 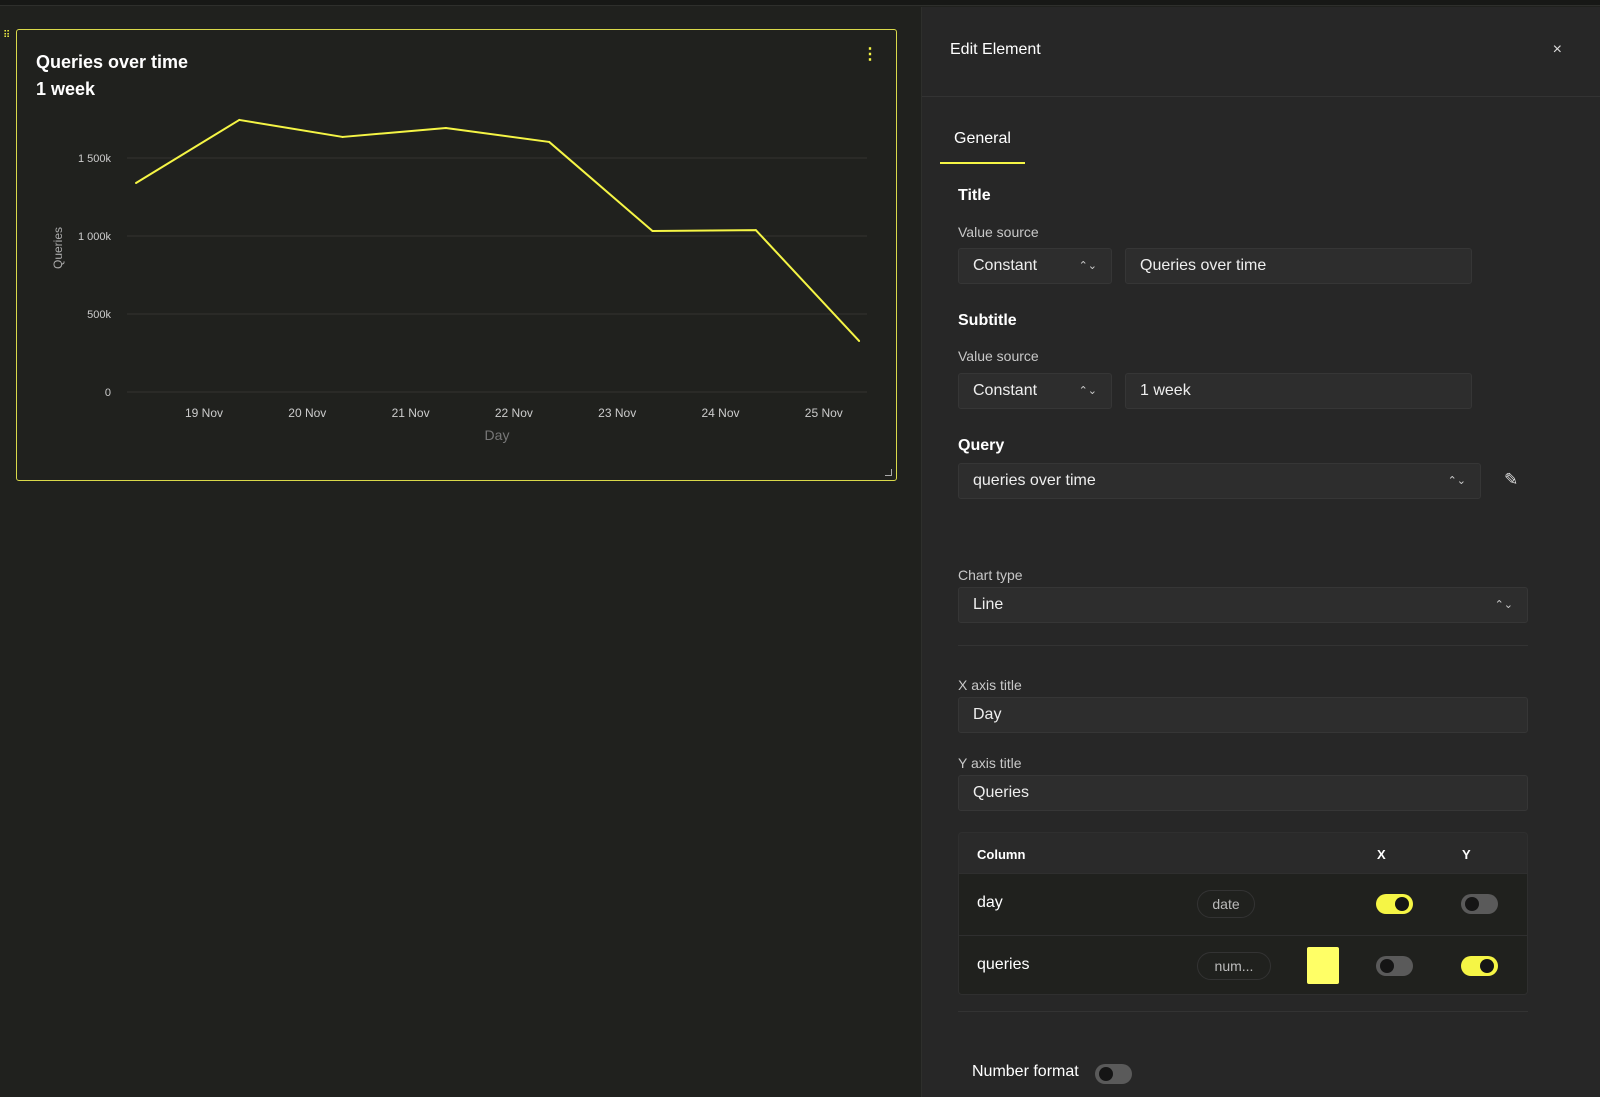 What do you see at coordinates (988, 604) in the screenshot?
I see `chart-type-value: Line` at bounding box center [988, 604].